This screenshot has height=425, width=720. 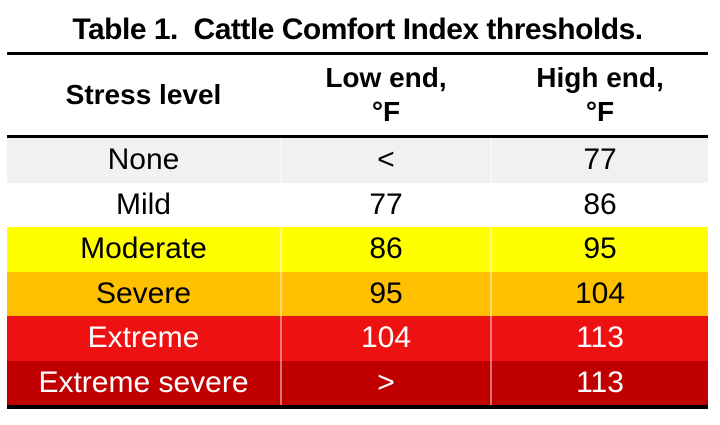 What do you see at coordinates (357, 53) in the screenshot?
I see `title-divider-line` at bounding box center [357, 53].